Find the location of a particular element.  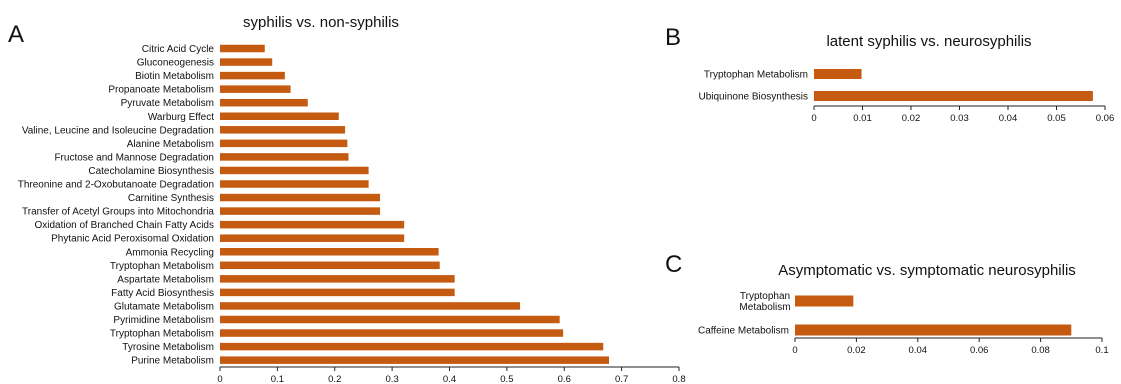

a-x-tick-label-5: 0.5 is located at coordinates (506, 379).